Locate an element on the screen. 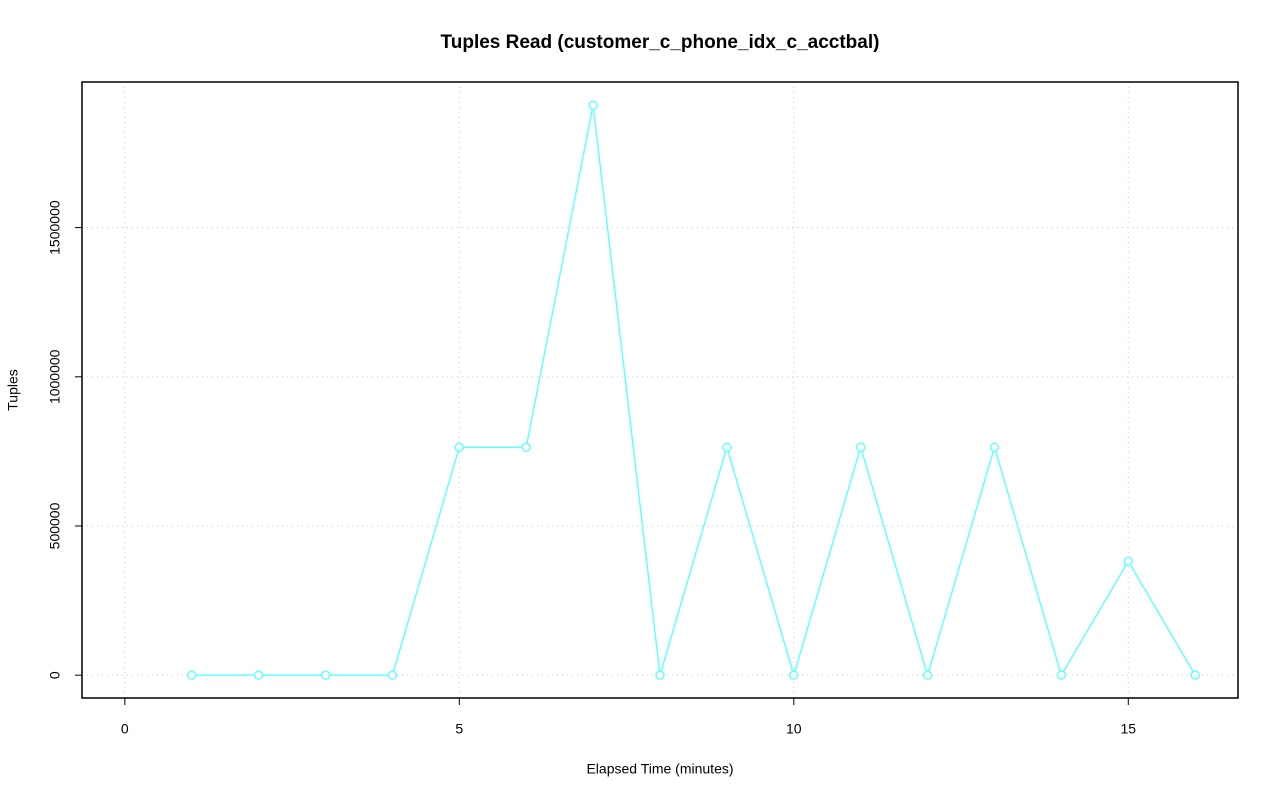 Image resolution: width=1280 pixels, height=801 pixels. x-tick-label: 5 is located at coordinates (459, 729).